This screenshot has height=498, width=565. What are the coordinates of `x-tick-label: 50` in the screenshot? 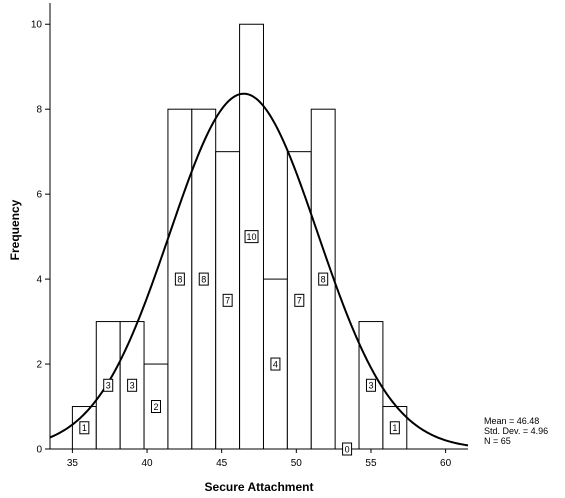 It's located at (297, 463).